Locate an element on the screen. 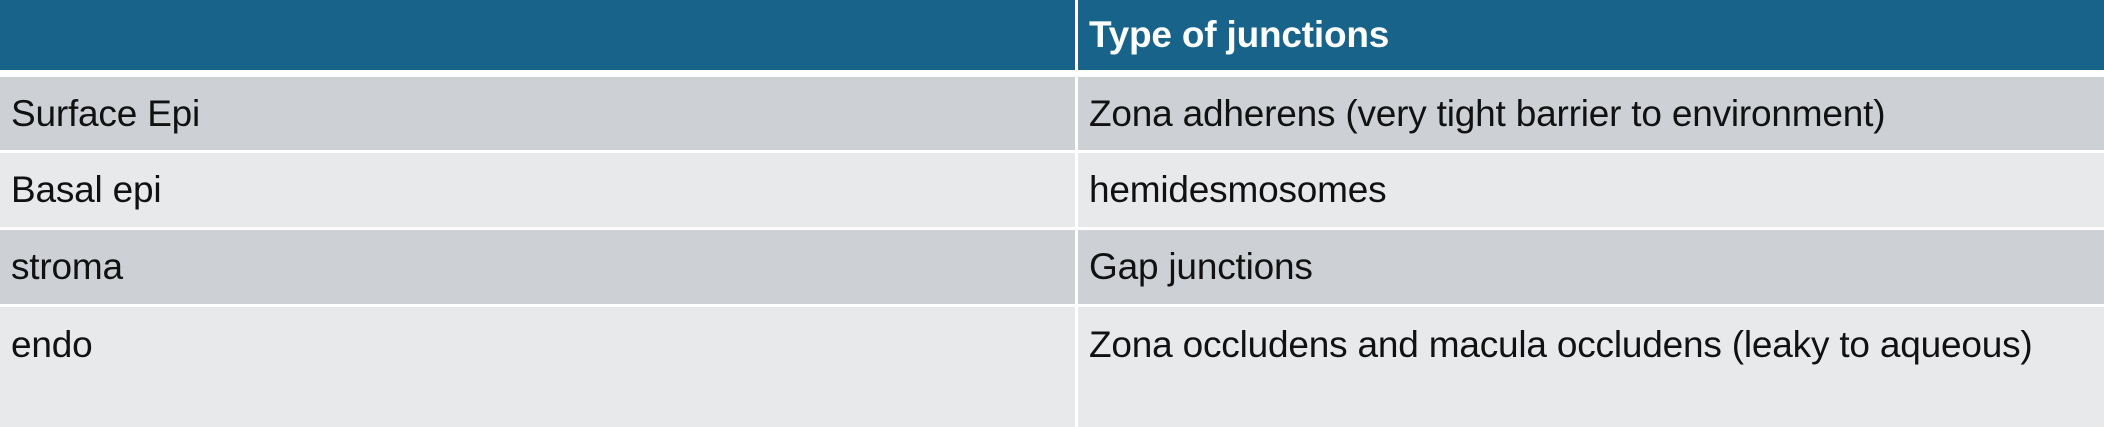 The width and height of the screenshot is (2104, 427). cell-text: Surface Epi is located at coordinates (106, 113).